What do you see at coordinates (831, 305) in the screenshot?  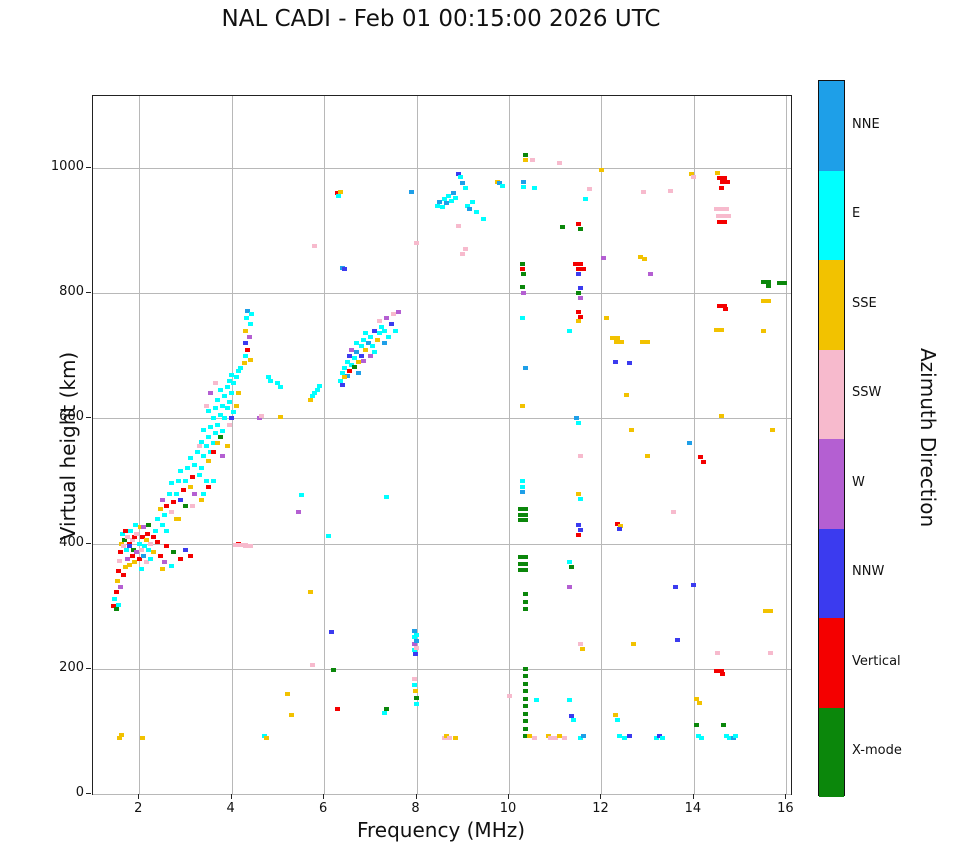 I see `colorbar-segment-sse` at bounding box center [831, 305].